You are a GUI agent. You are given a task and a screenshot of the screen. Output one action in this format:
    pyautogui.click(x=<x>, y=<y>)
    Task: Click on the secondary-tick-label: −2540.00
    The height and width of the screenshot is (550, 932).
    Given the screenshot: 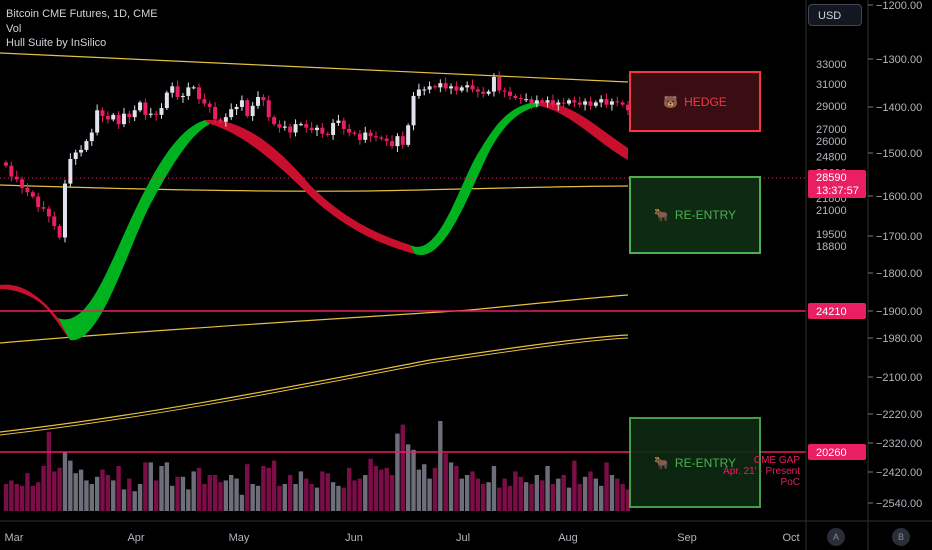 What is the action you would take?
    pyautogui.click(x=899, y=504)
    